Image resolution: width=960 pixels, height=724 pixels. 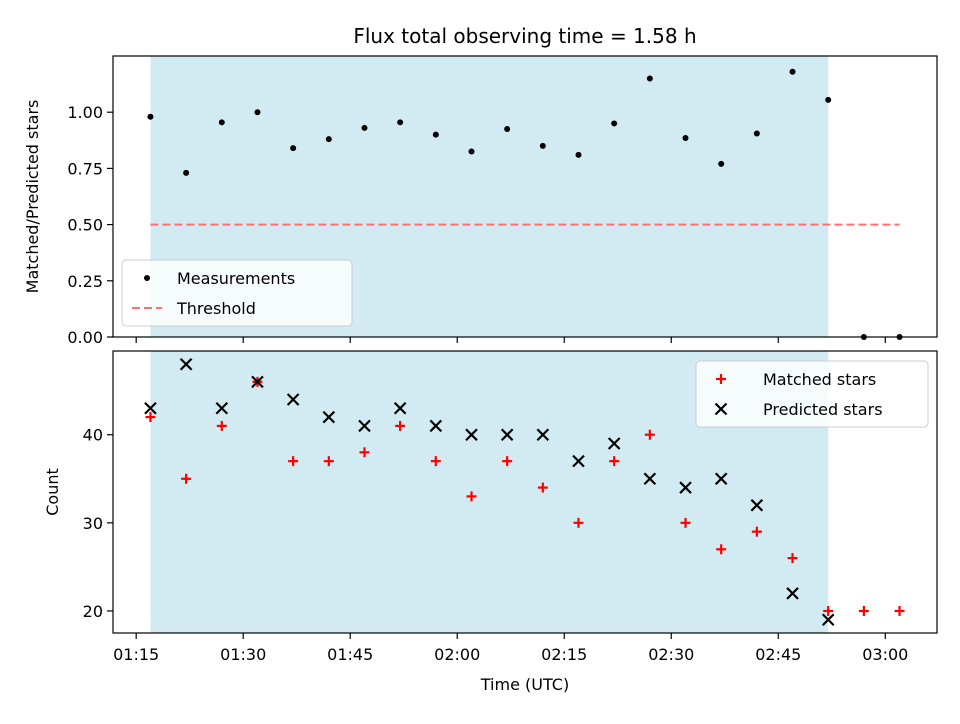 I want to click on legend: Measurements Threshold, so click(x=237, y=293).